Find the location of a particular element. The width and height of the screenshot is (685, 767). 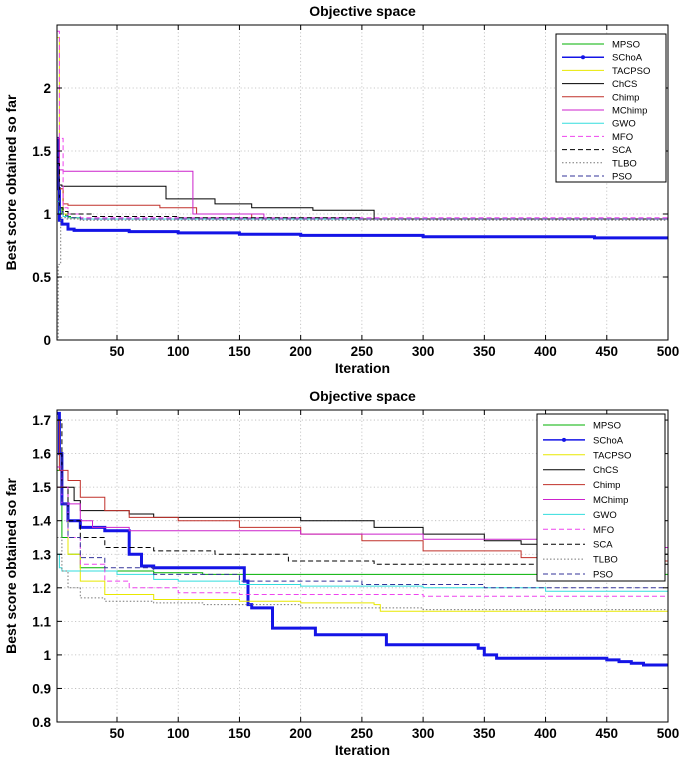

series-line-chcs is located at coordinates (363, 188).